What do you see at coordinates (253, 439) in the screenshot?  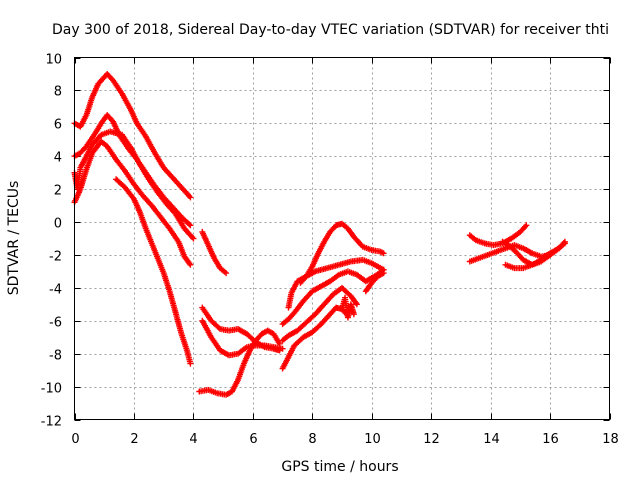 I see `x-tick-label: 6` at bounding box center [253, 439].